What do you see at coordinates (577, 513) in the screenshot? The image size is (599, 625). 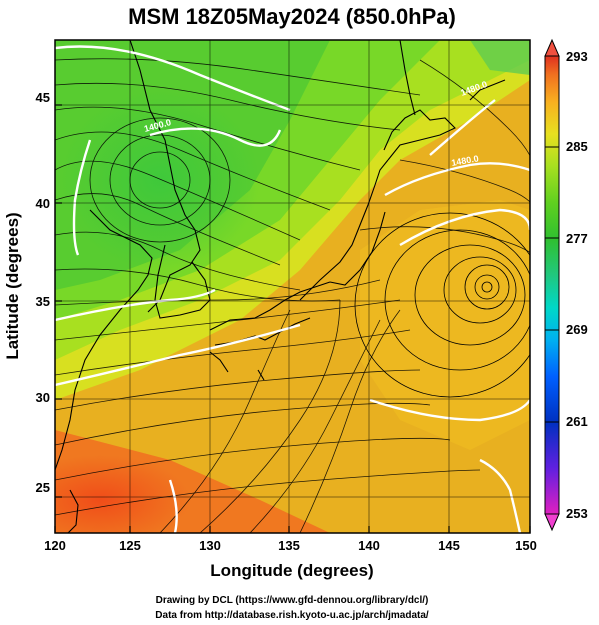 I see `colorbar-tick-label: 253` at bounding box center [577, 513].